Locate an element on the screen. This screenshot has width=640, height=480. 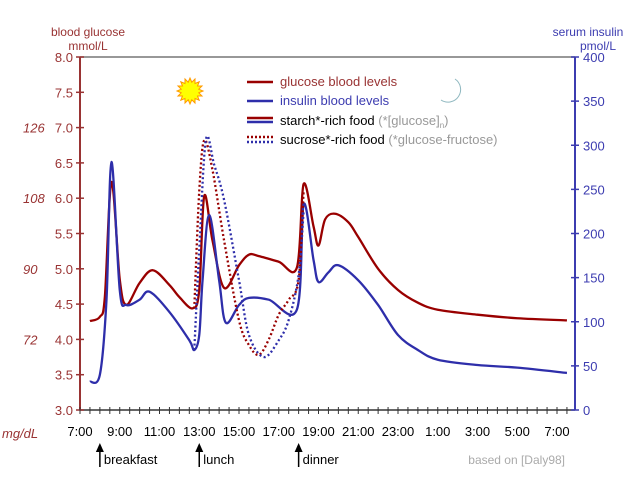
mg-dl-unit-label: mg/dL is located at coordinates (20, 433).